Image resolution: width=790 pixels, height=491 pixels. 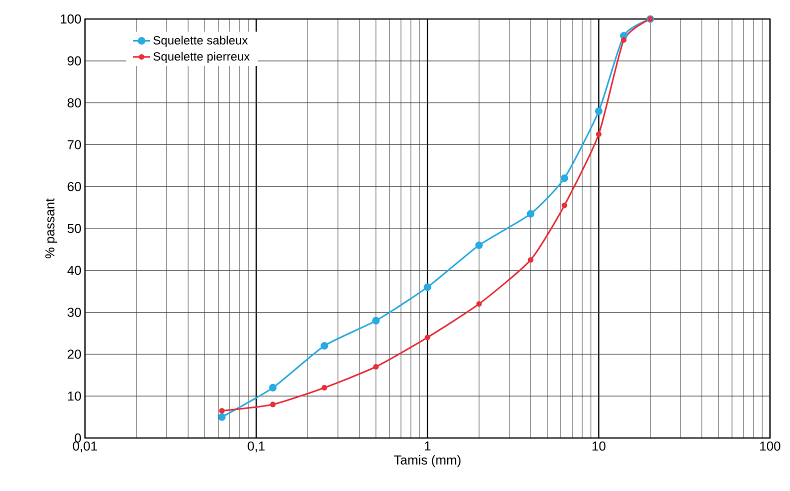 What do you see at coordinates (51, 228) in the screenshot?
I see `y-axis-title: % passant` at bounding box center [51, 228].